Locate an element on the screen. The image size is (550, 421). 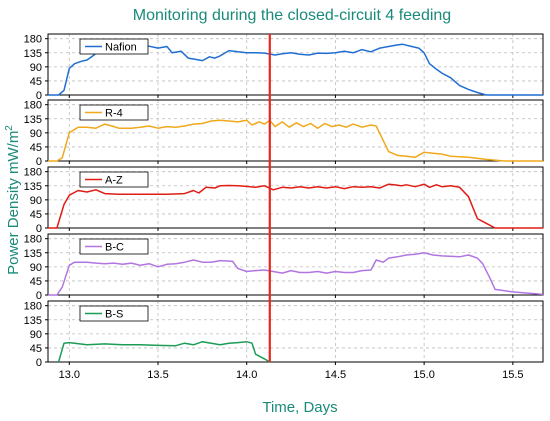
legend-label: A-Z is located at coordinates (114, 181).